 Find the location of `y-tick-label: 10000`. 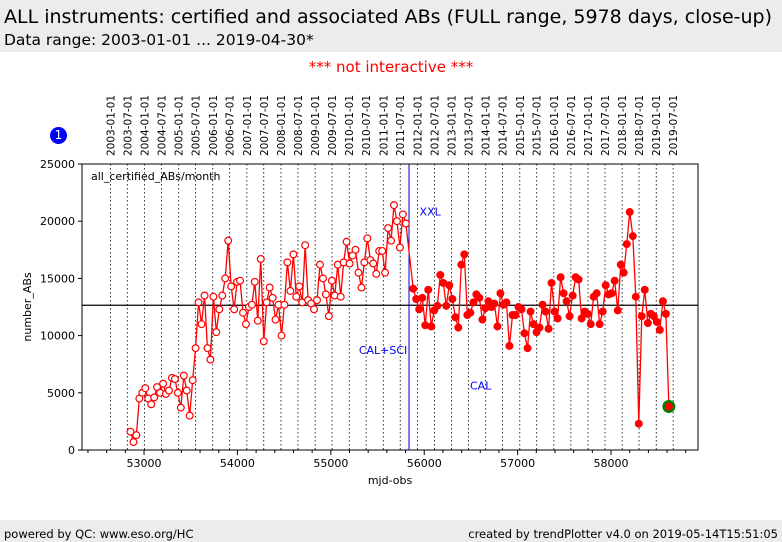

y-tick-label: 10000 is located at coordinates (57, 336).